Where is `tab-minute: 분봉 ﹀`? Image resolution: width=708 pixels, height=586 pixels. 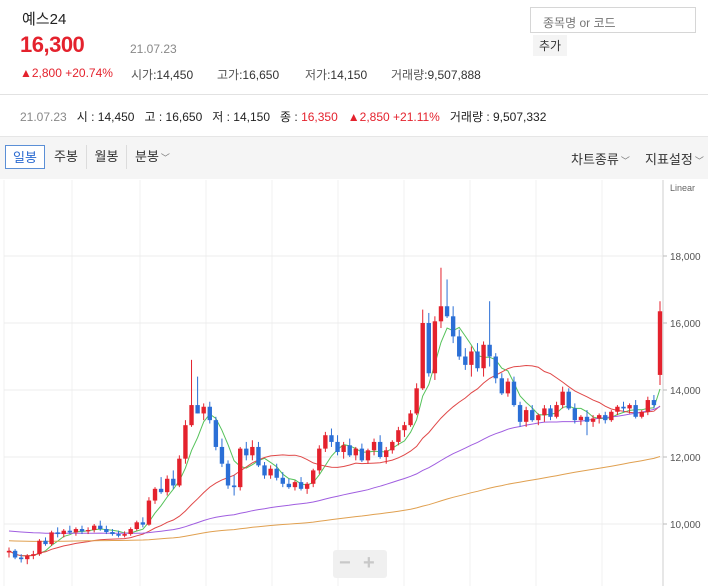 tab-minute: 분봉 ﹀ is located at coordinates (151, 157).